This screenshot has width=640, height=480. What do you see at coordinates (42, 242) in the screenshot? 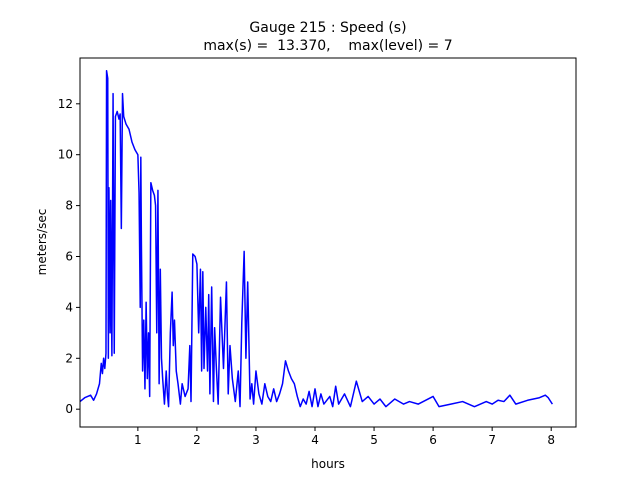
I see `y-axis-label: meters/sec` at bounding box center [42, 242].